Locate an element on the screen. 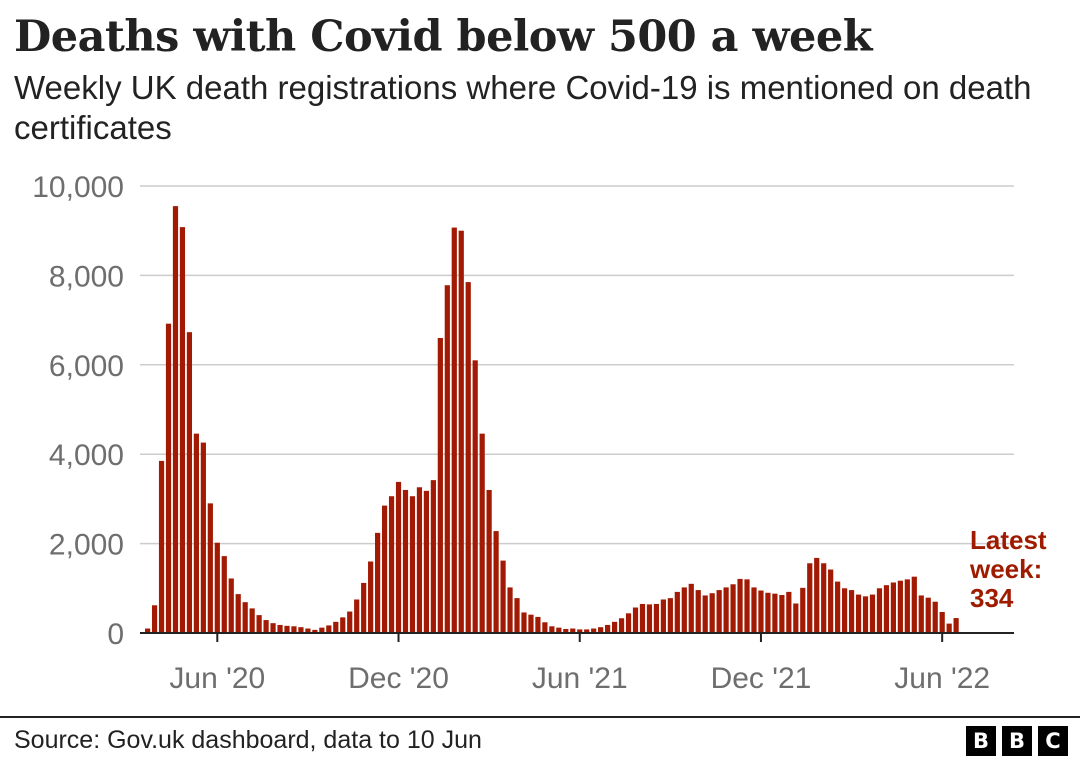 The width and height of the screenshot is (1080, 760). annotation-line-1: Latest is located at coordinates (1008, 540).